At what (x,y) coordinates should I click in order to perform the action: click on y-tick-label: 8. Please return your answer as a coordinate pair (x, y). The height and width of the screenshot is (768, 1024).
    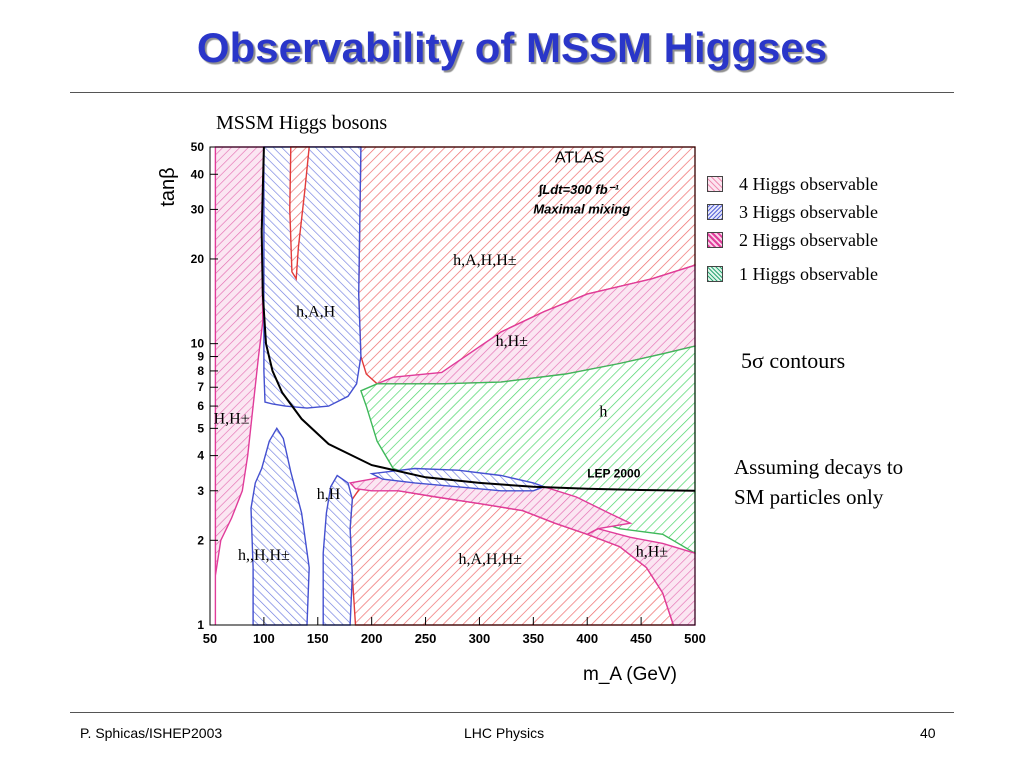
    Looking at the image, I should click on (200, 371).